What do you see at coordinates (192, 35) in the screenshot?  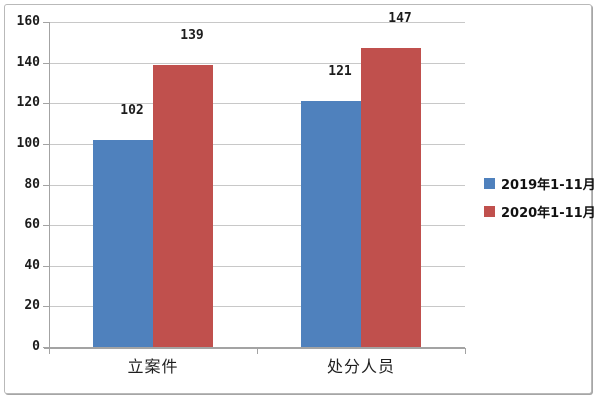 I see `bar-value-2020年1-11月-立案件: 139` at bounding box center [192, 35].